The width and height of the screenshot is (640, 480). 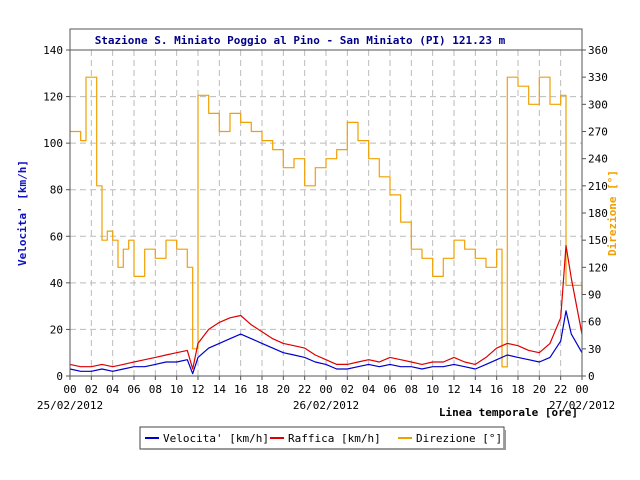 What do you see at coordinates (598, 77) in the screenshot?
I see `right-tick-label: 330` at bounding box center [598, 77].